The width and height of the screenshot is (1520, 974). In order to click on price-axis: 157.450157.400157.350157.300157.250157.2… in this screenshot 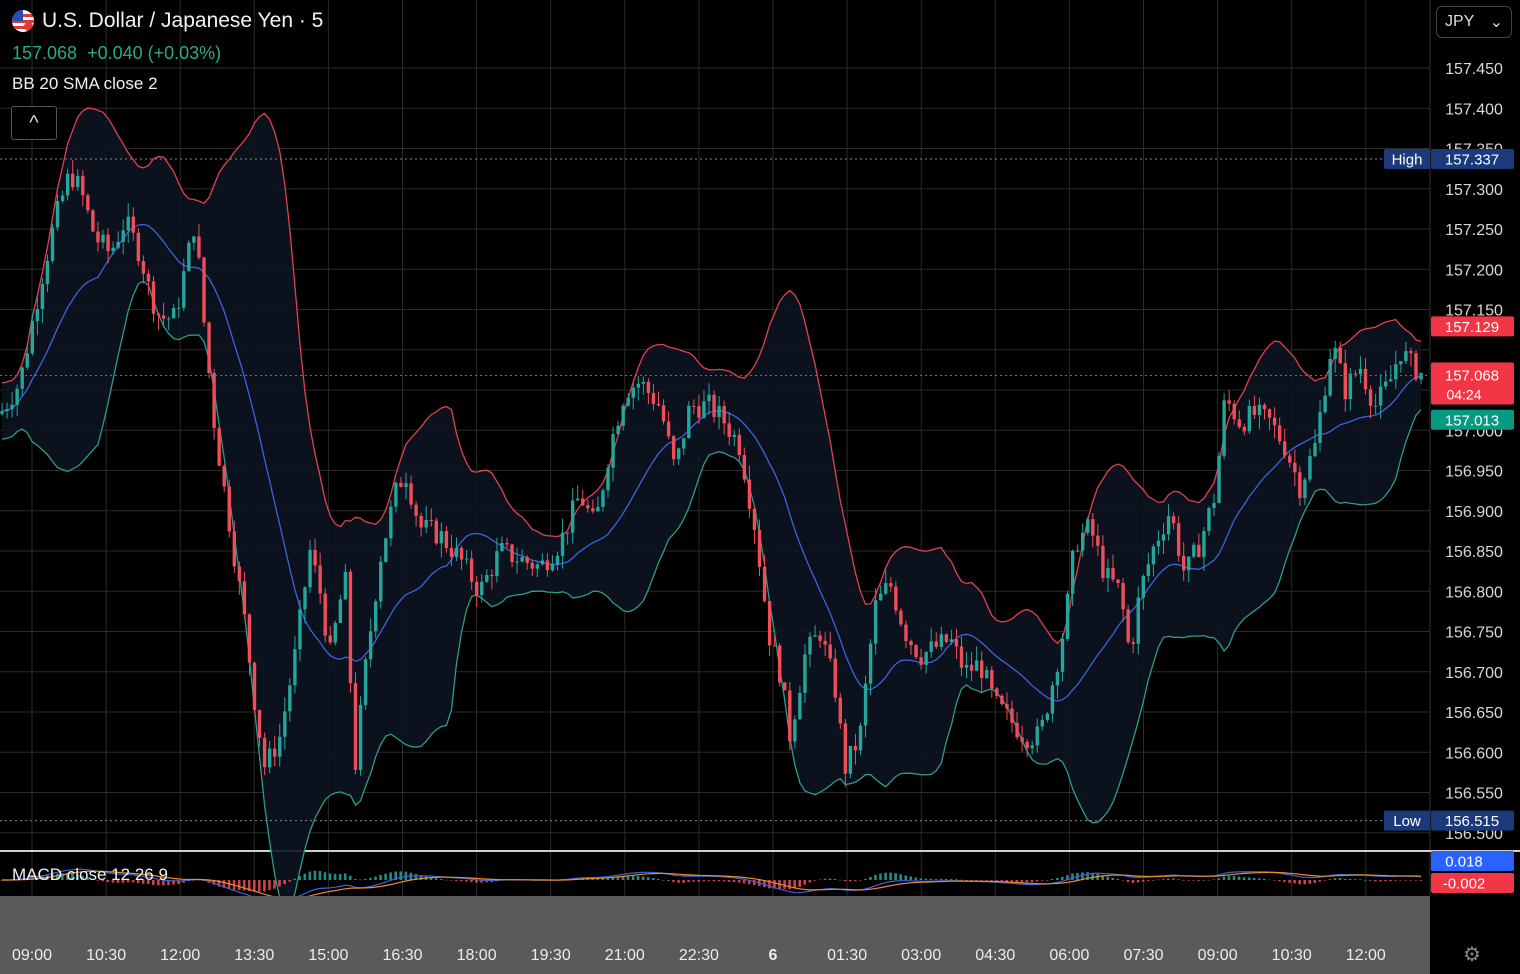, I will do `click(1449, 477)`.